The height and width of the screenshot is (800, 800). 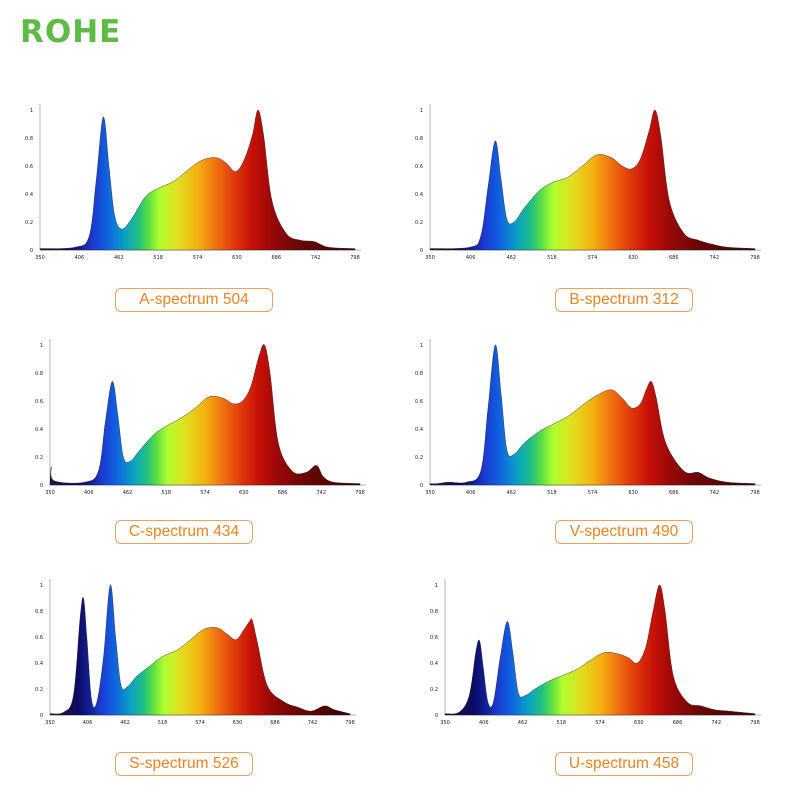 I want to click on spectrum-caption: C-spectrum 434, so click(x=184, y=532).